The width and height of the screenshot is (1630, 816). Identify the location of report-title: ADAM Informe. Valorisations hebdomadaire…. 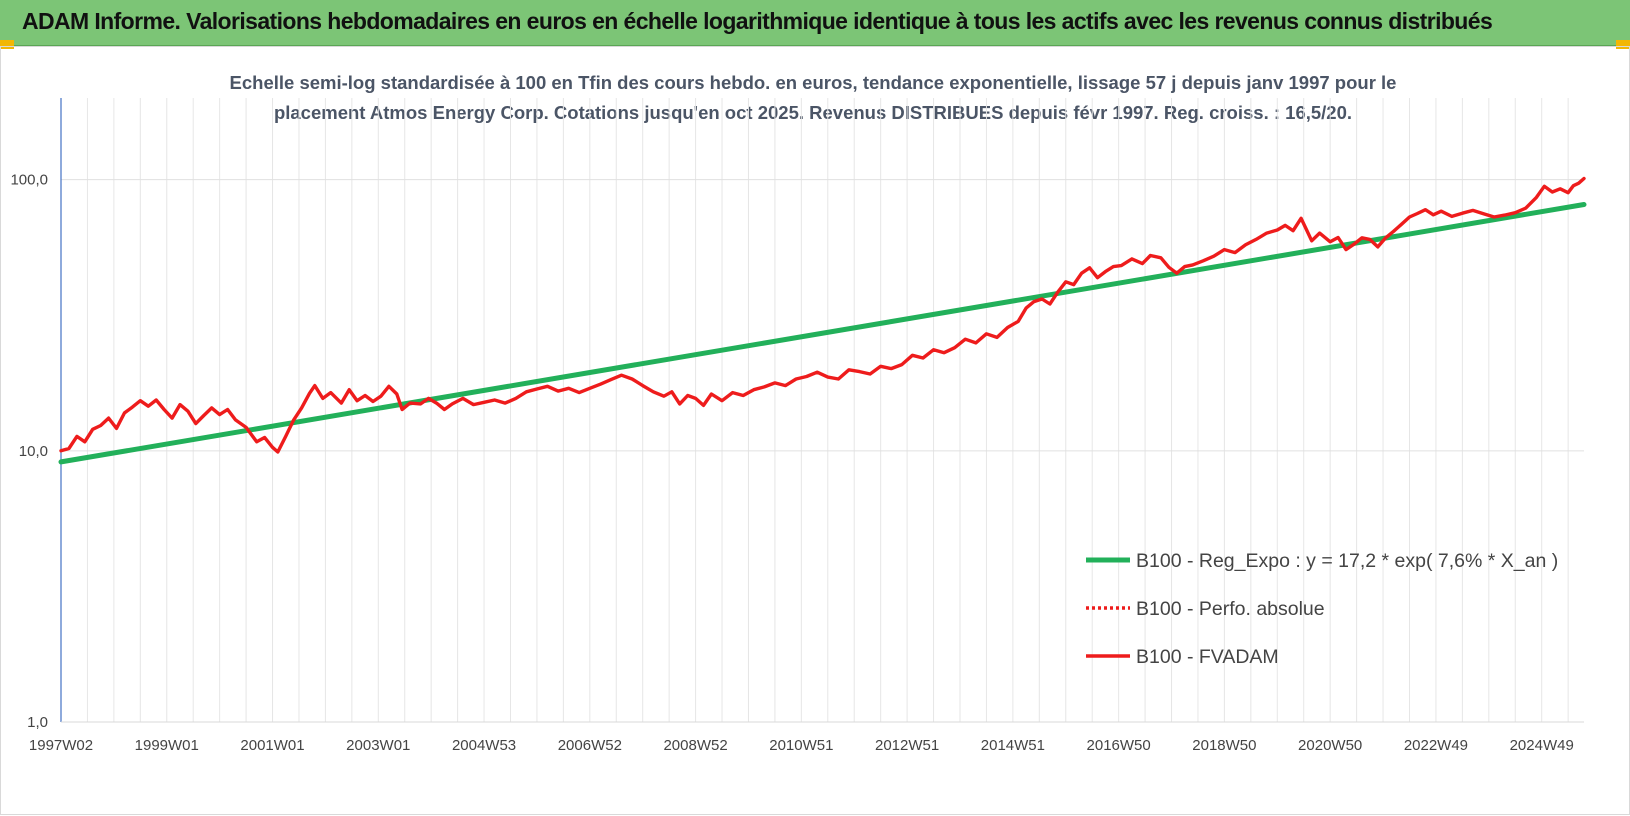
(757, 21).